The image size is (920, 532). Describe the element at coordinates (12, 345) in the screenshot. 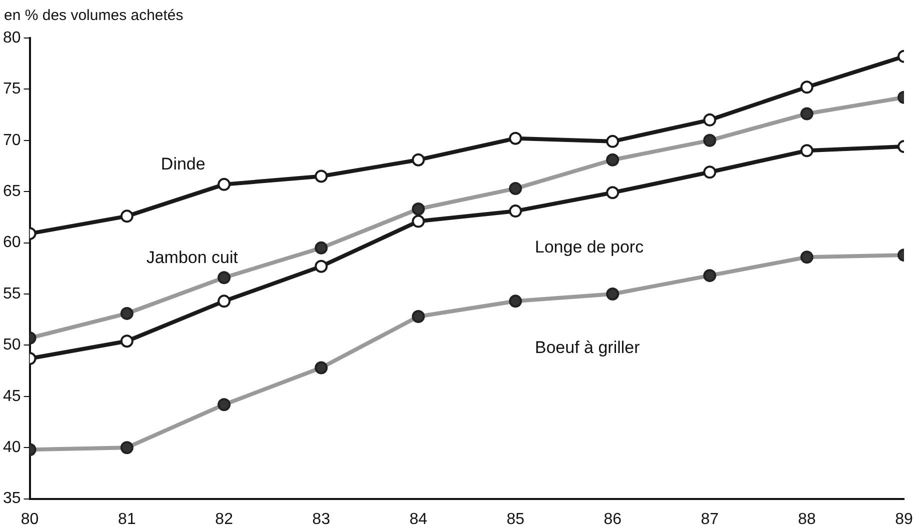

I see `y-tick-label: 50` at that location.